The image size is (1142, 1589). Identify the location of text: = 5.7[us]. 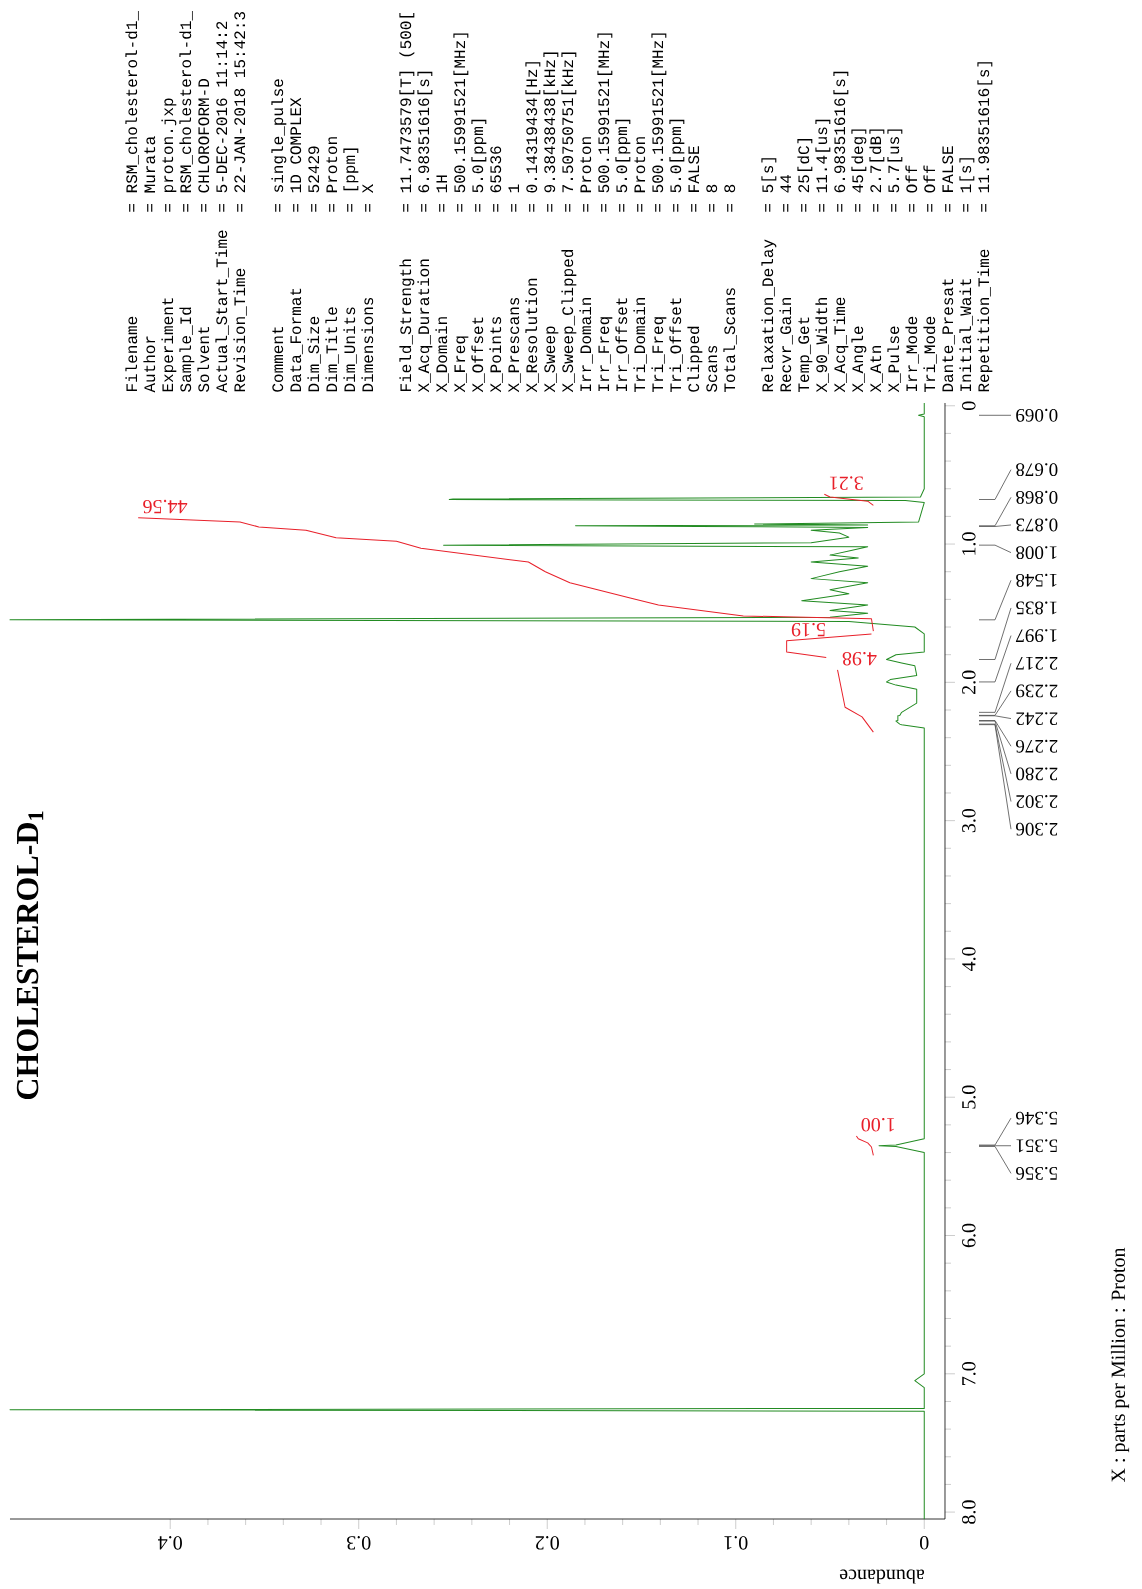
(895, 170).